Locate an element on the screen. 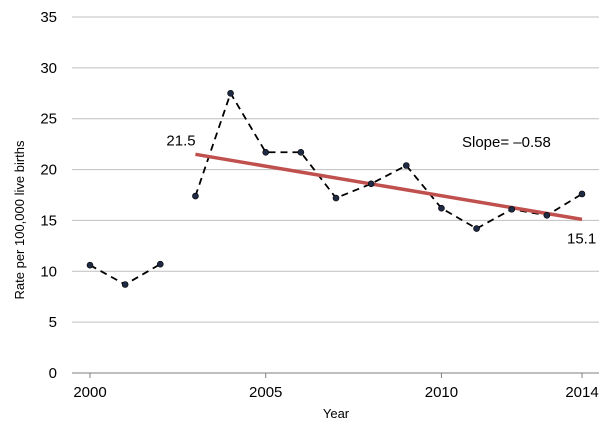  x-tick-label: 2000 is located at coordinates (89, 392).